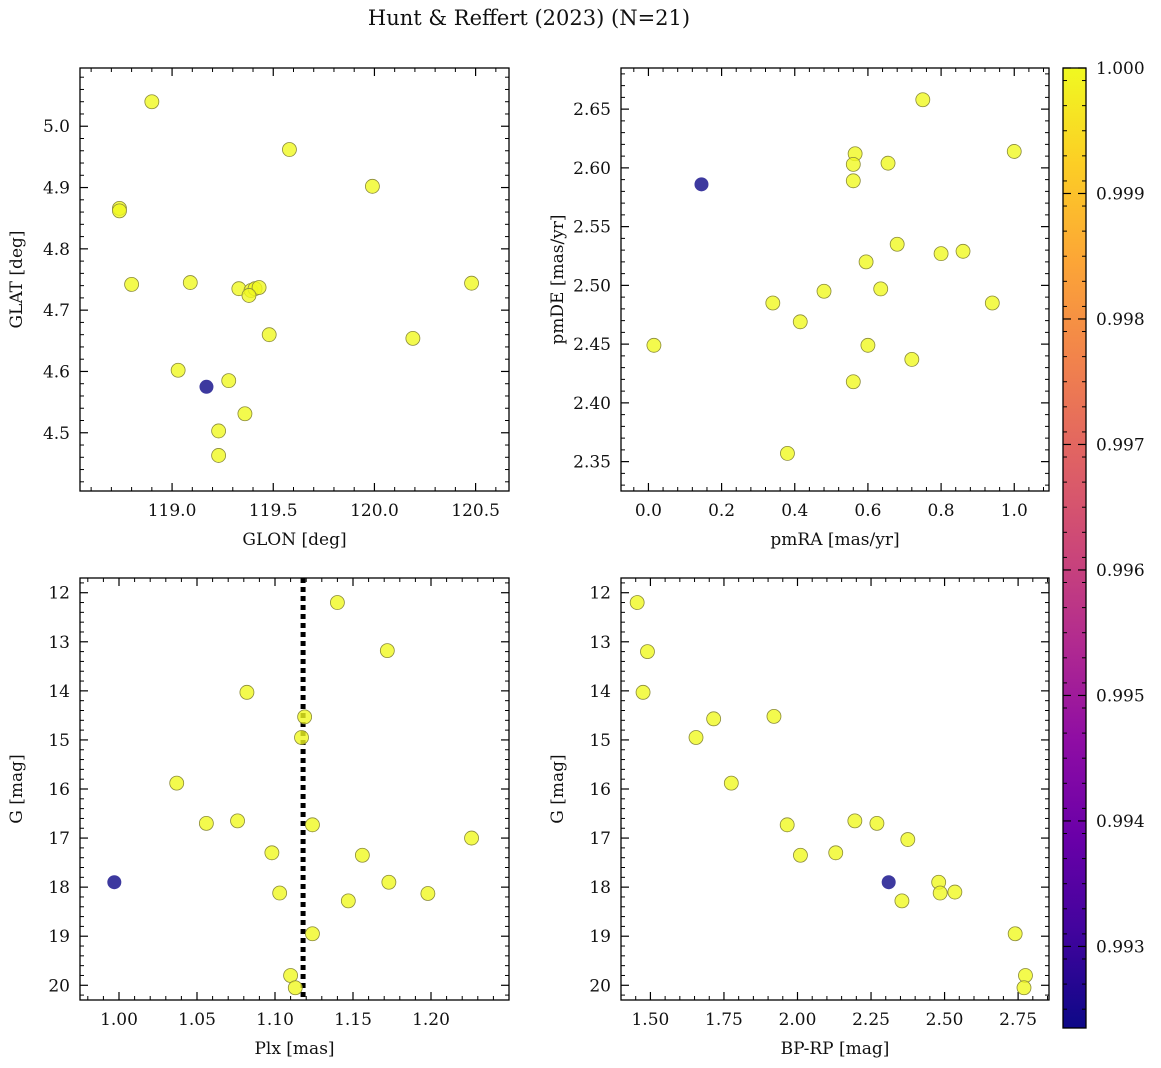 The height and width of the screenshot is (1068, 1161). Describe the element at coordinates (56, 434) in the screenshot. I see `y-tick-label: 4.5` at that location.